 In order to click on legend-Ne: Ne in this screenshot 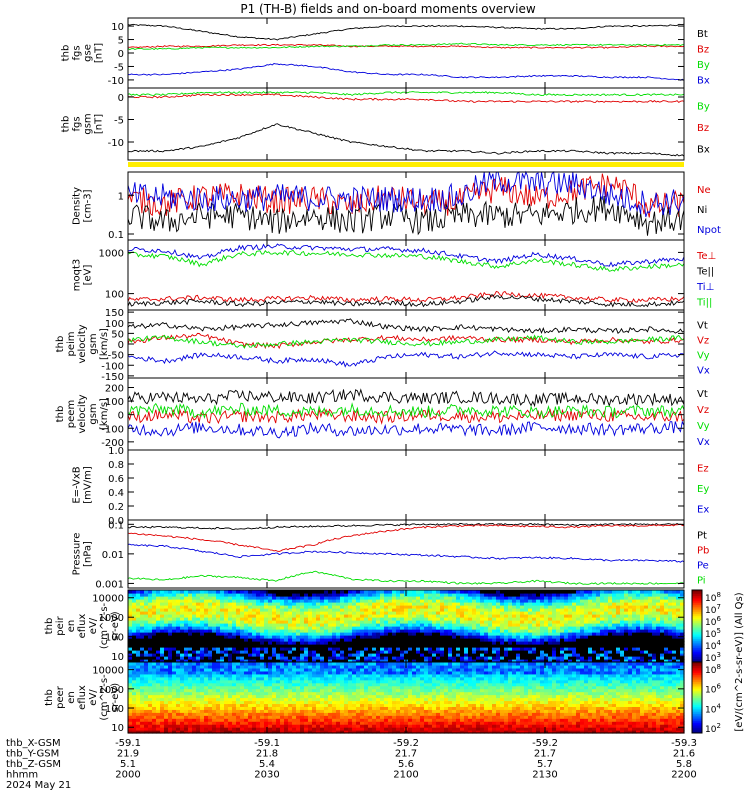, I will do `click(704, 190)`.